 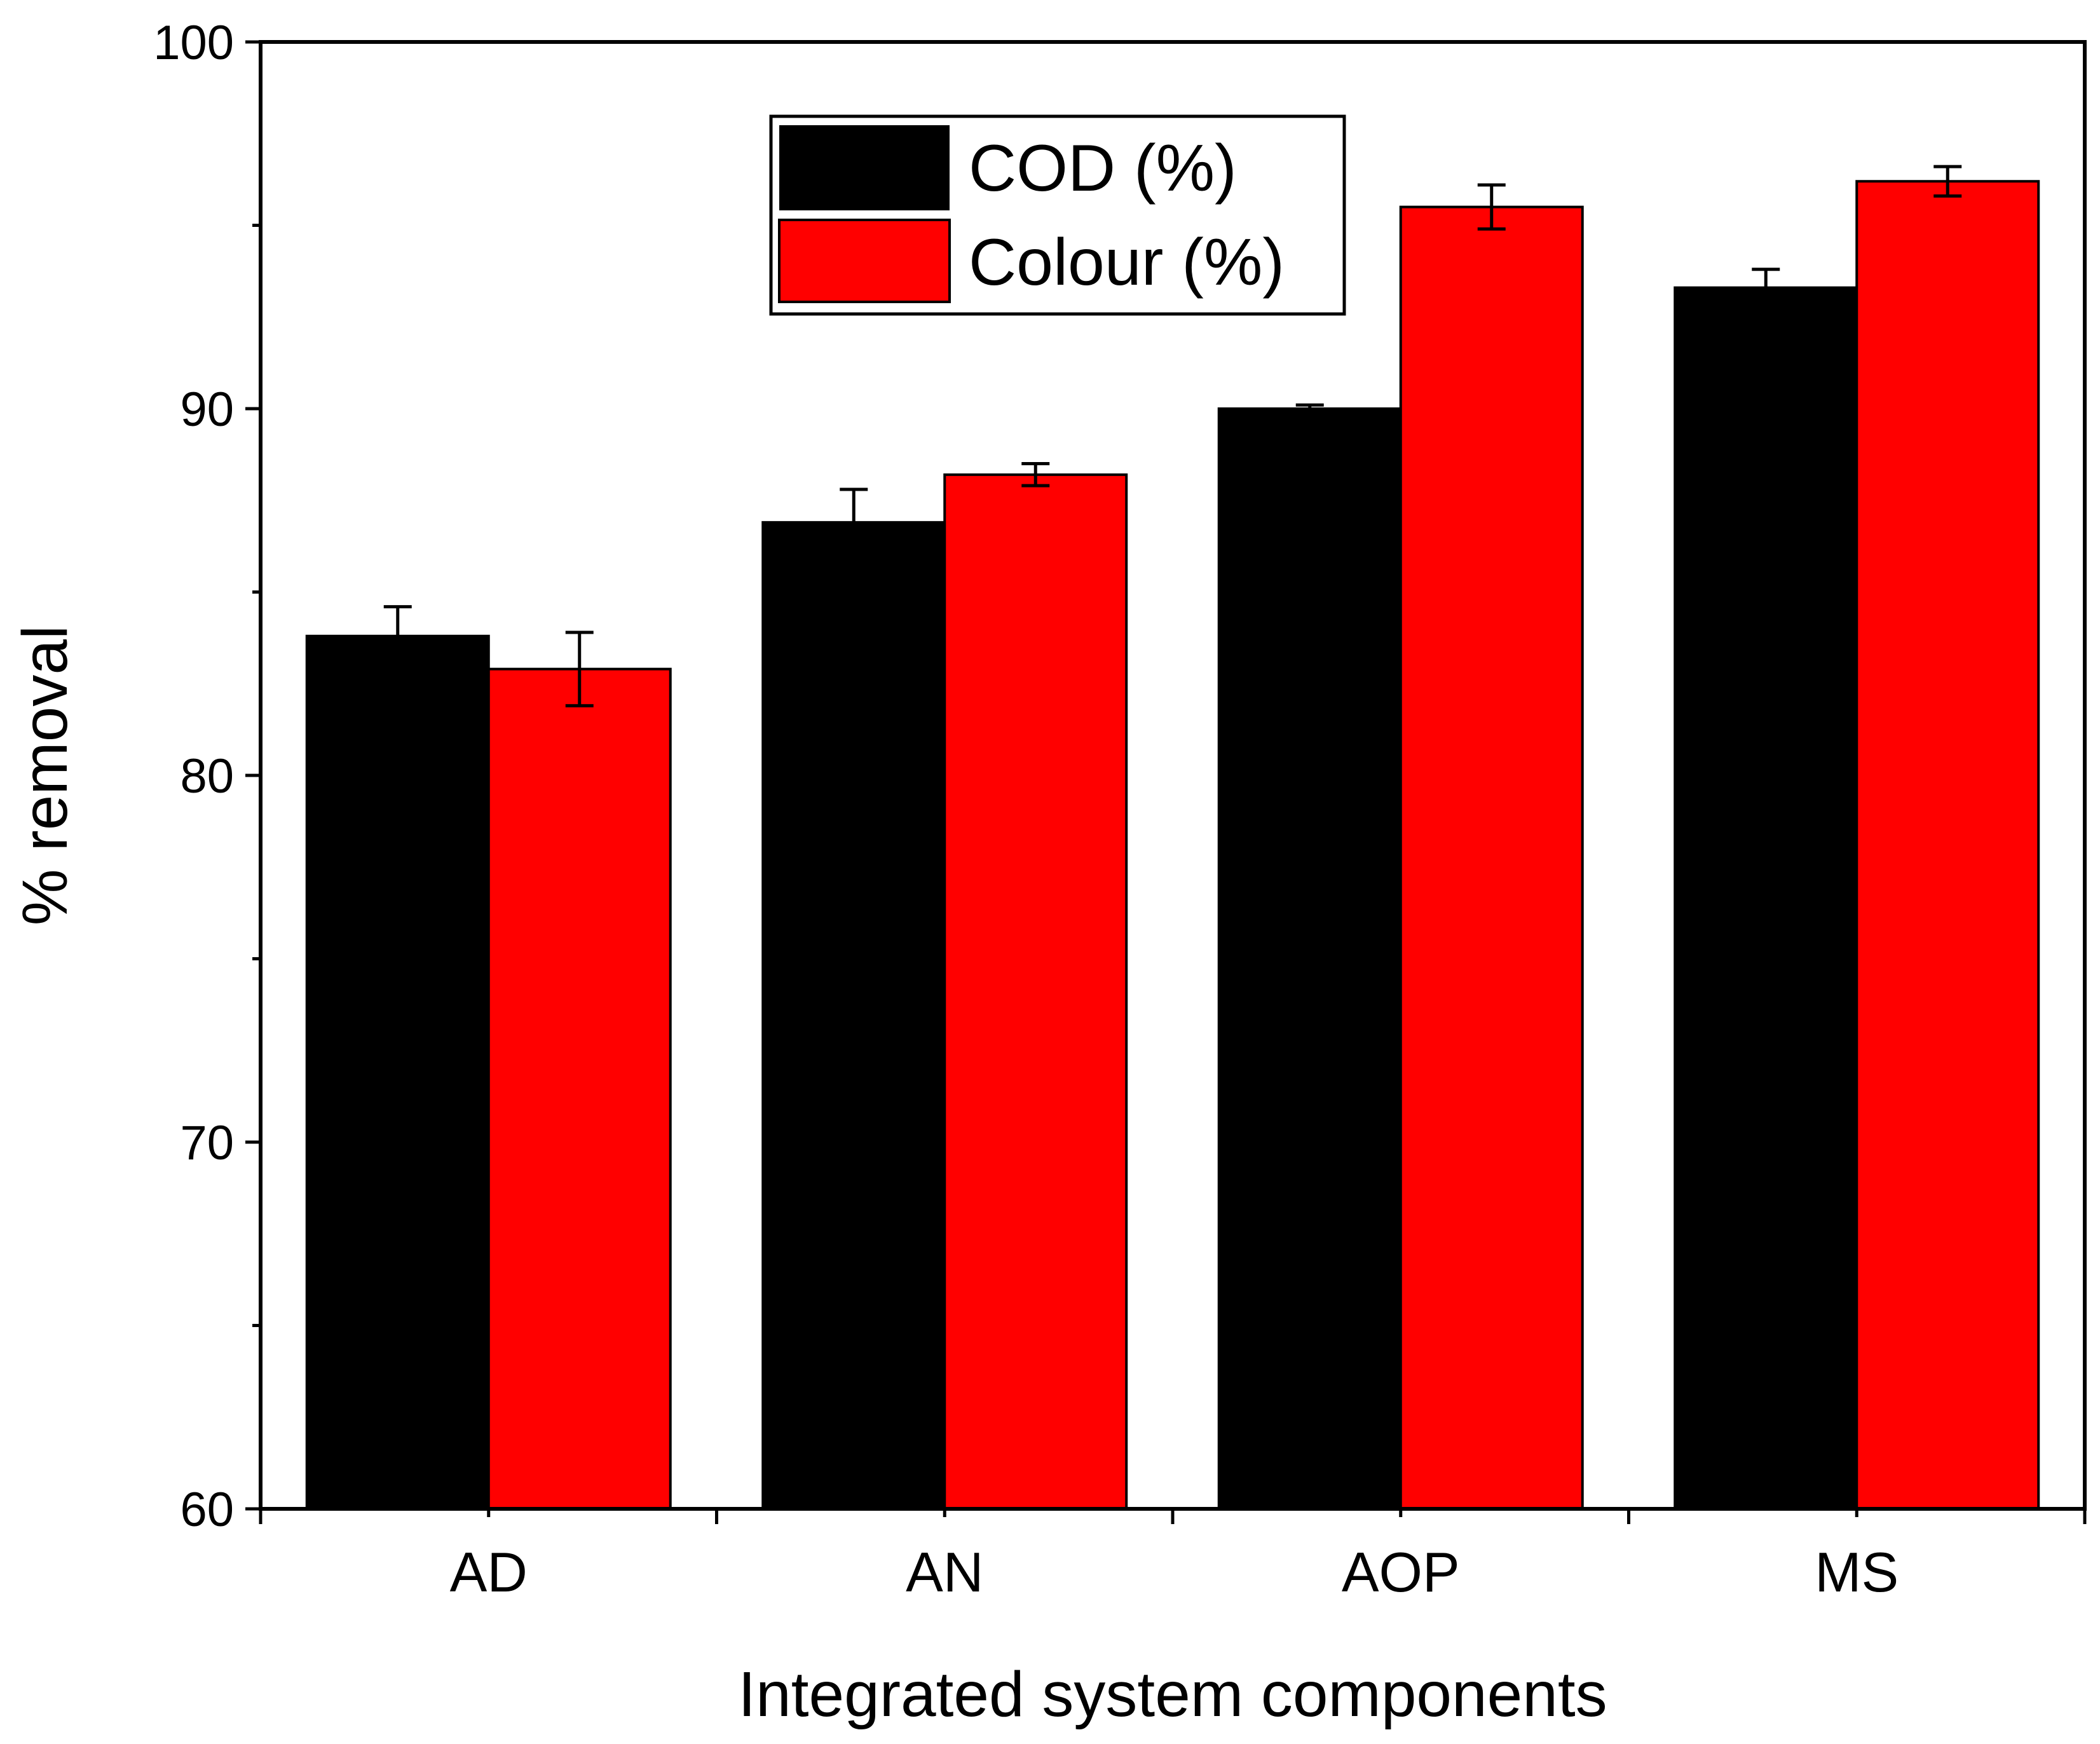 I want to click on error-bar-colour-ad, so click(x=579, y=668).